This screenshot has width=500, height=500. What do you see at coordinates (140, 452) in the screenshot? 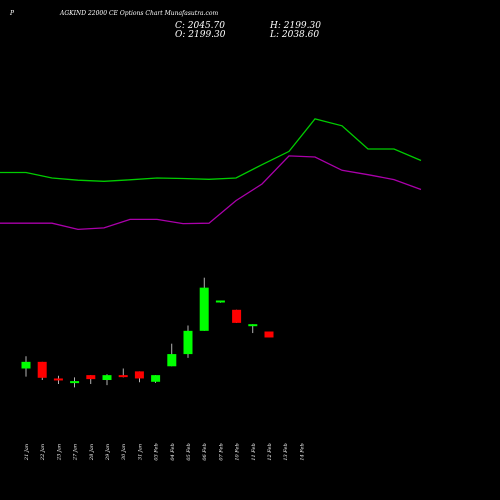
I see `x-tick-label: 31 Jan` at bounding box center [140, 452].